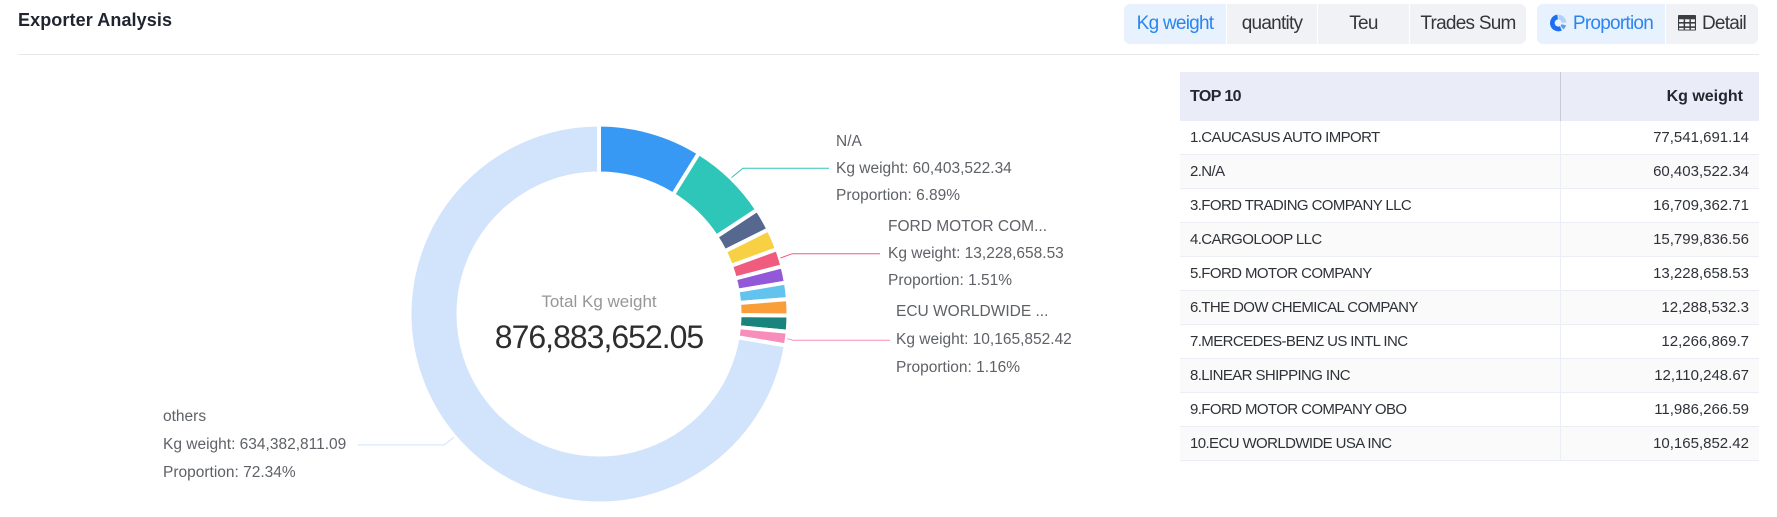 The height and width of the screenshot is (517, 1777). Describe the element at coordinates (849, 141) in the screenshot. I see `svg-text: N/A` at that location.